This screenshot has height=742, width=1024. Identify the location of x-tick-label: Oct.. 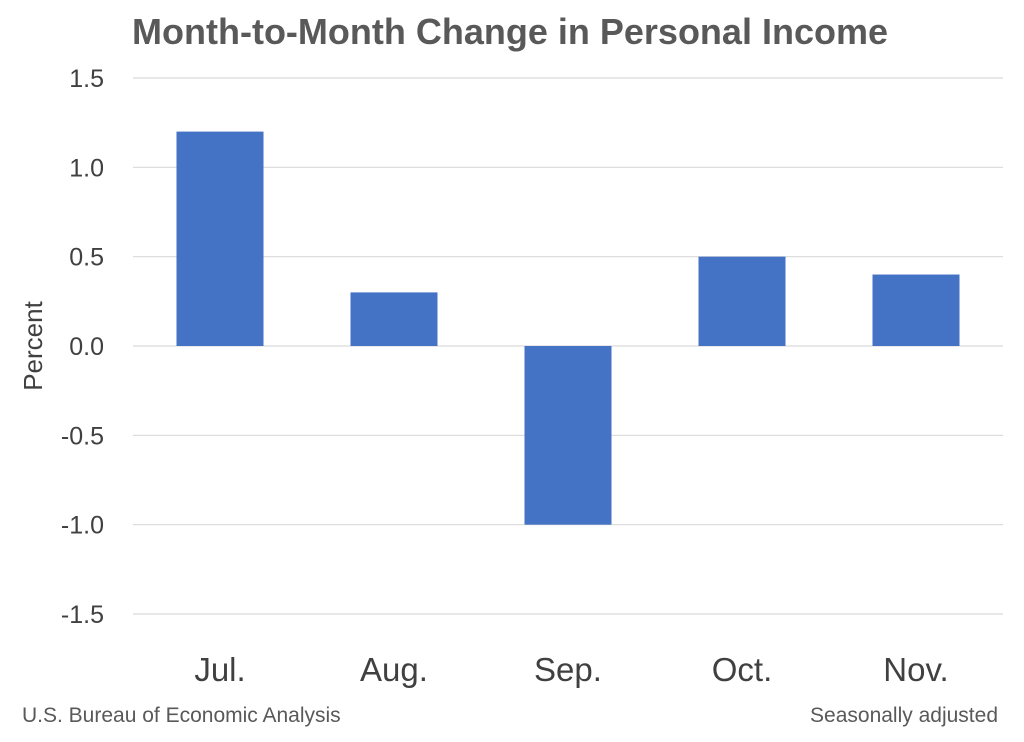
(742, 669).